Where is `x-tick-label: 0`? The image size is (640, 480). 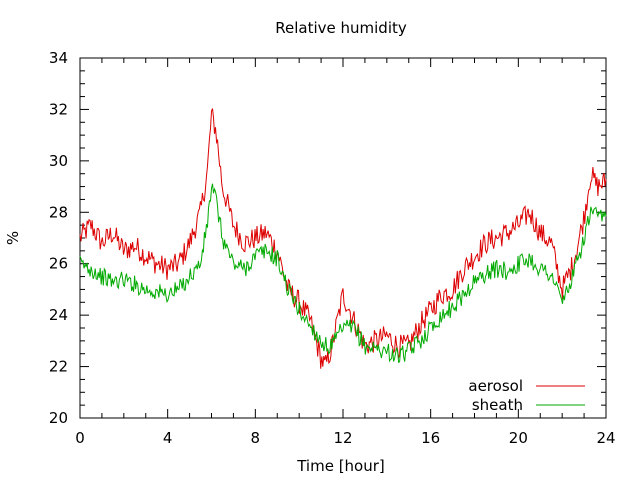 x-tick-label: 0 is located at coordinates (80, 438).